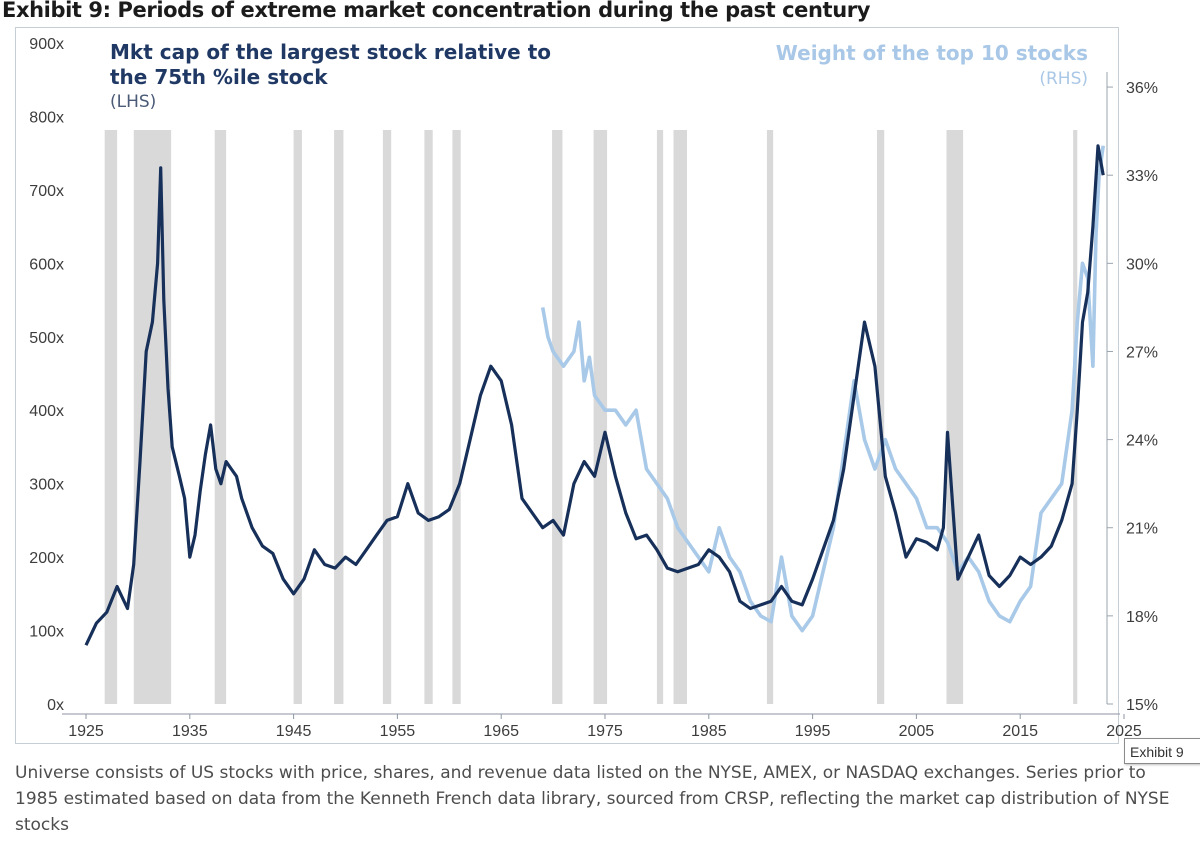  Describe the element at coordinates (932, 66) in the screenshot. I see `legend-rhs: Weight of the top 10 stocks (RHS)` at that location.